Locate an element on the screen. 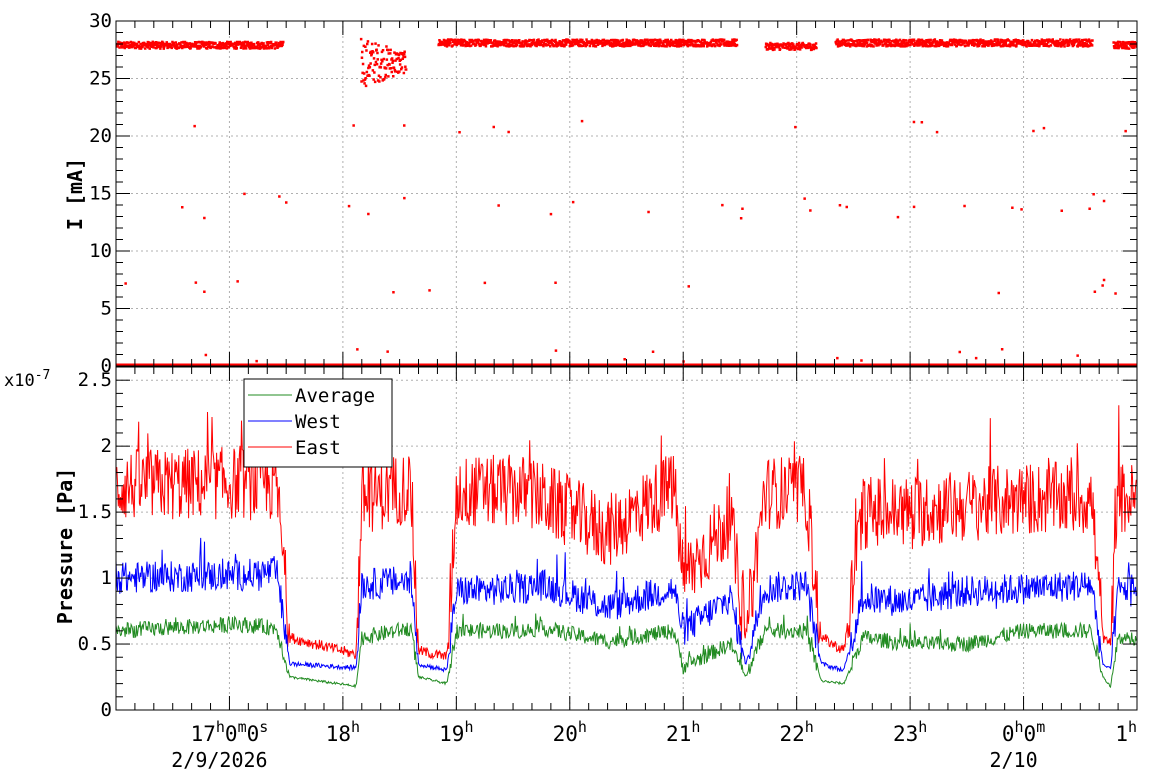 Image resolution: width=1158 pixels, height=782 pixels. xtick-label: 22h is located at coordinates (797, 732).